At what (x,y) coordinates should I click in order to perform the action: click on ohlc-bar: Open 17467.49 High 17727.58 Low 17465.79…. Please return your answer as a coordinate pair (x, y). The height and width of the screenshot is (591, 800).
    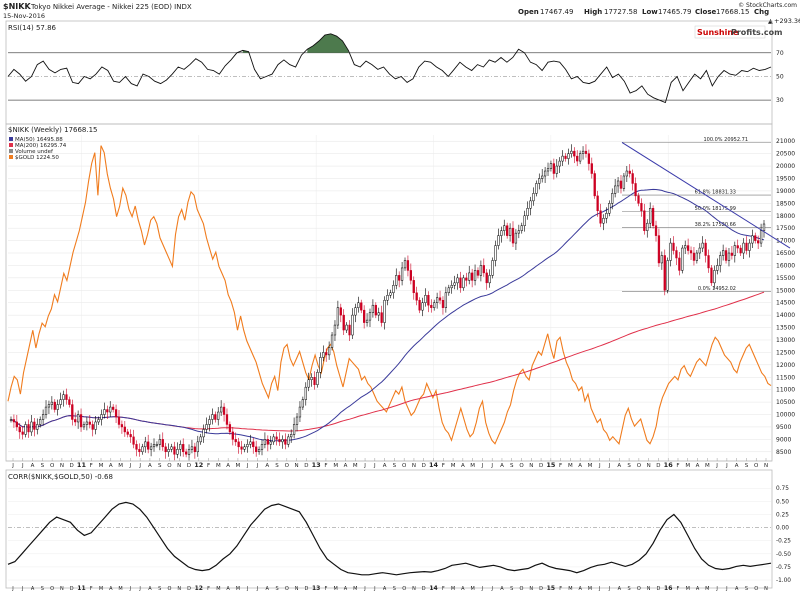
    Looking at the image, I should click on (643, 12).